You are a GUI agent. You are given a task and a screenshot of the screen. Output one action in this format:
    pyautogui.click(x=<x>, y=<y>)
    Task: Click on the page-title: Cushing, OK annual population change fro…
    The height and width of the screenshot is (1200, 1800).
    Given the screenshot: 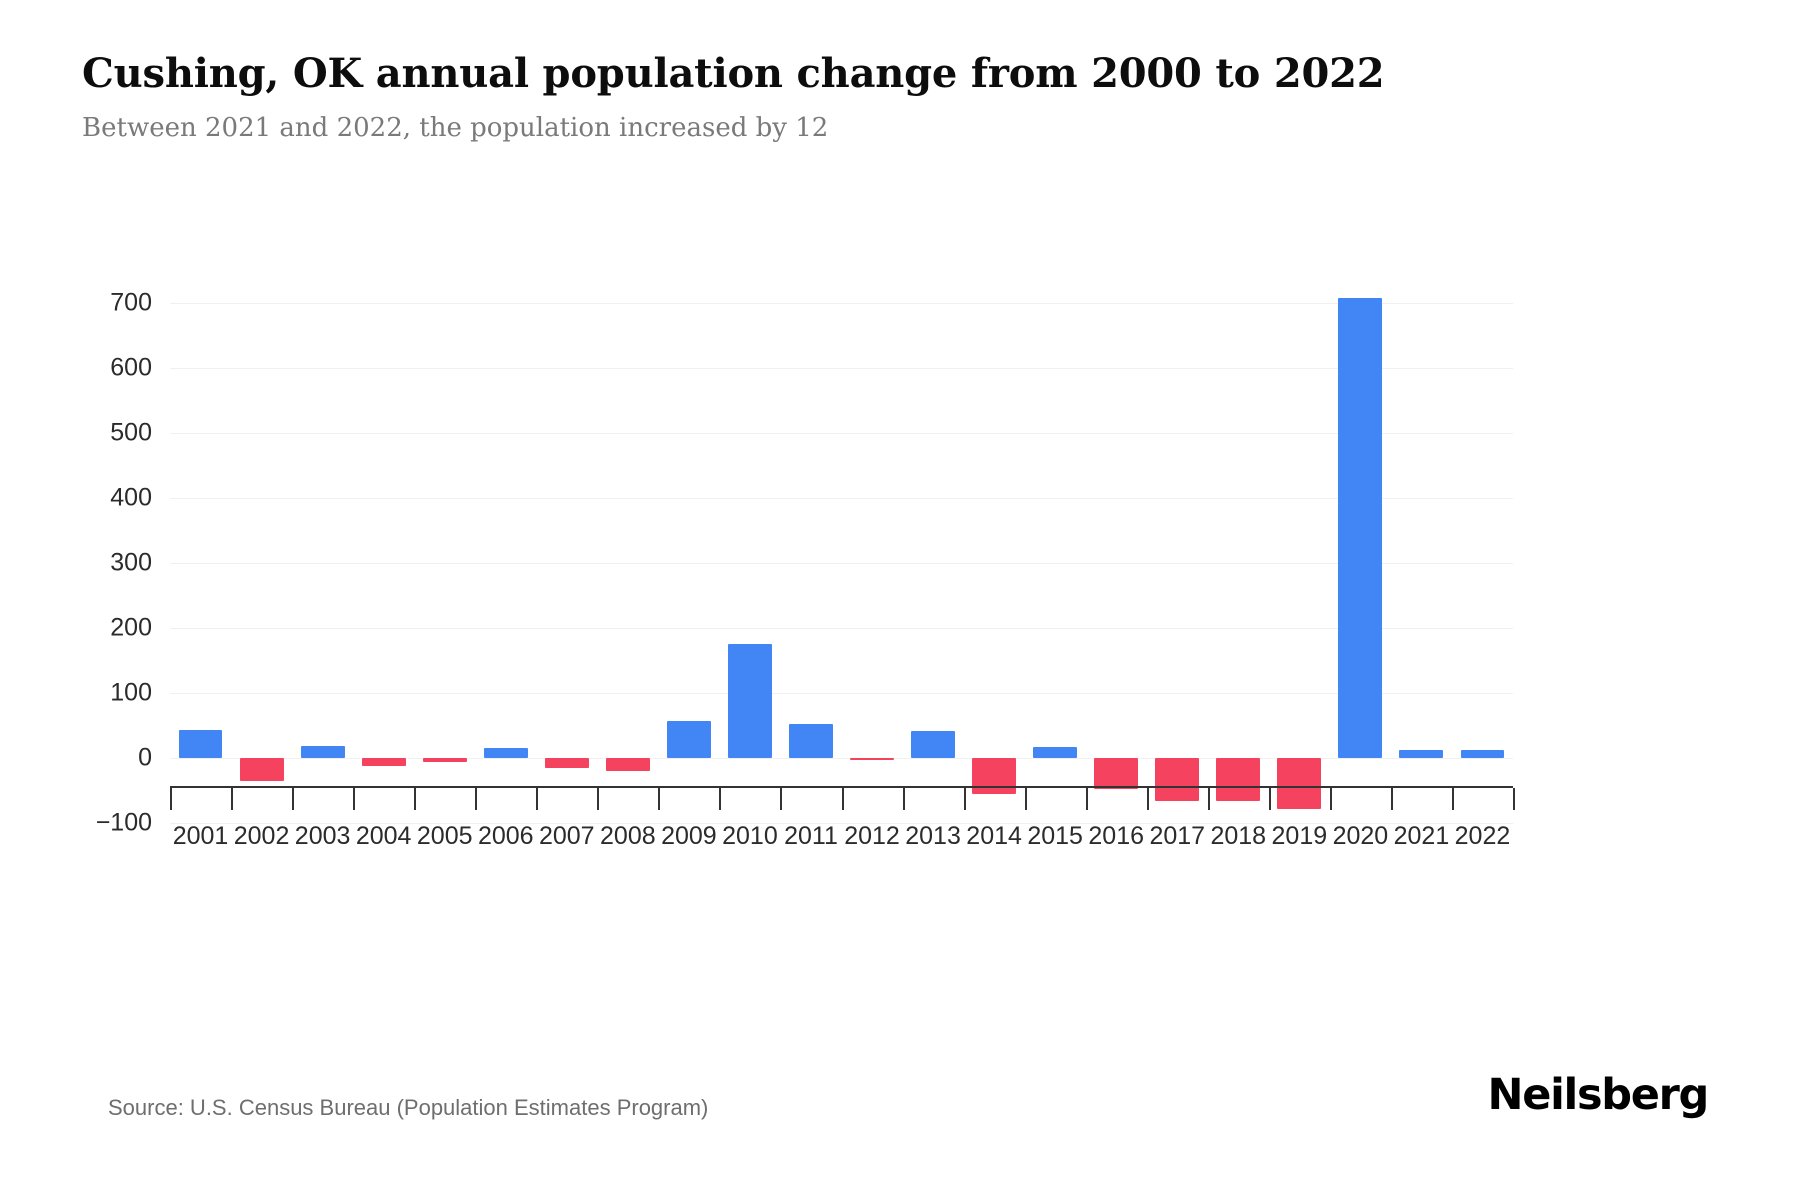 What is the action you would take?
    pyautogui.click(x=733, y=73)
    